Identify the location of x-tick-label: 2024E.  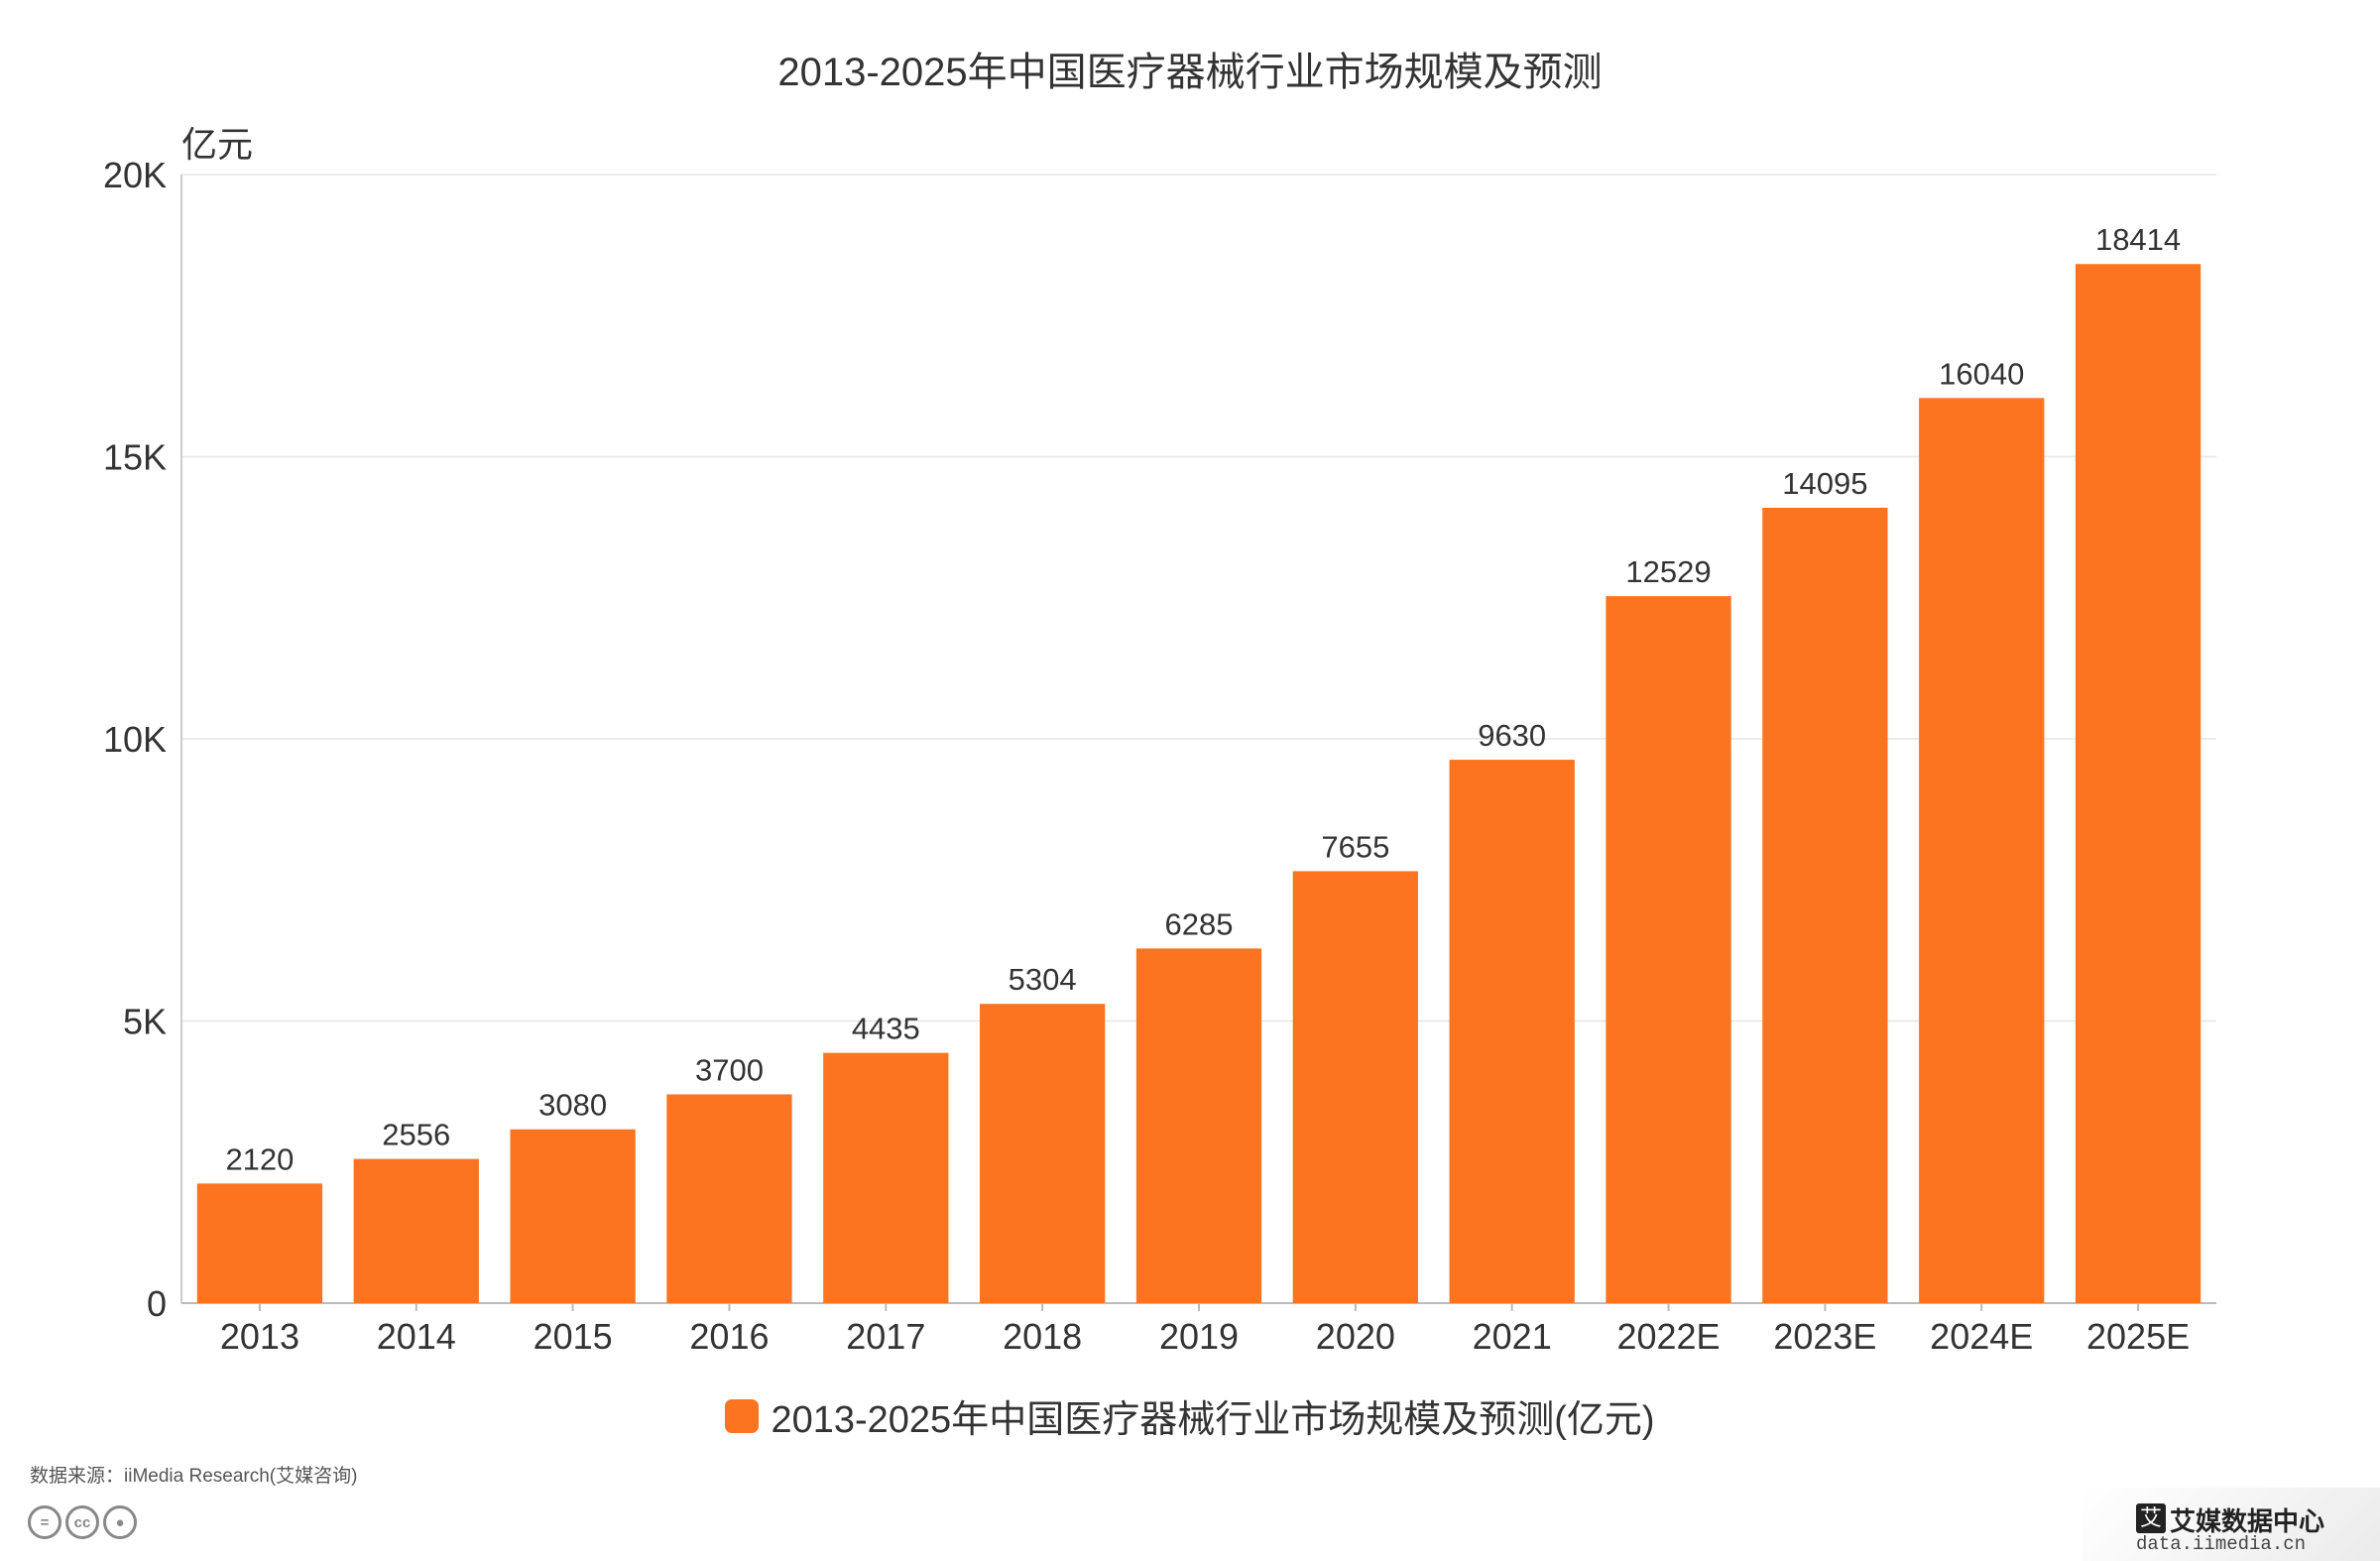
(1981, 1336).